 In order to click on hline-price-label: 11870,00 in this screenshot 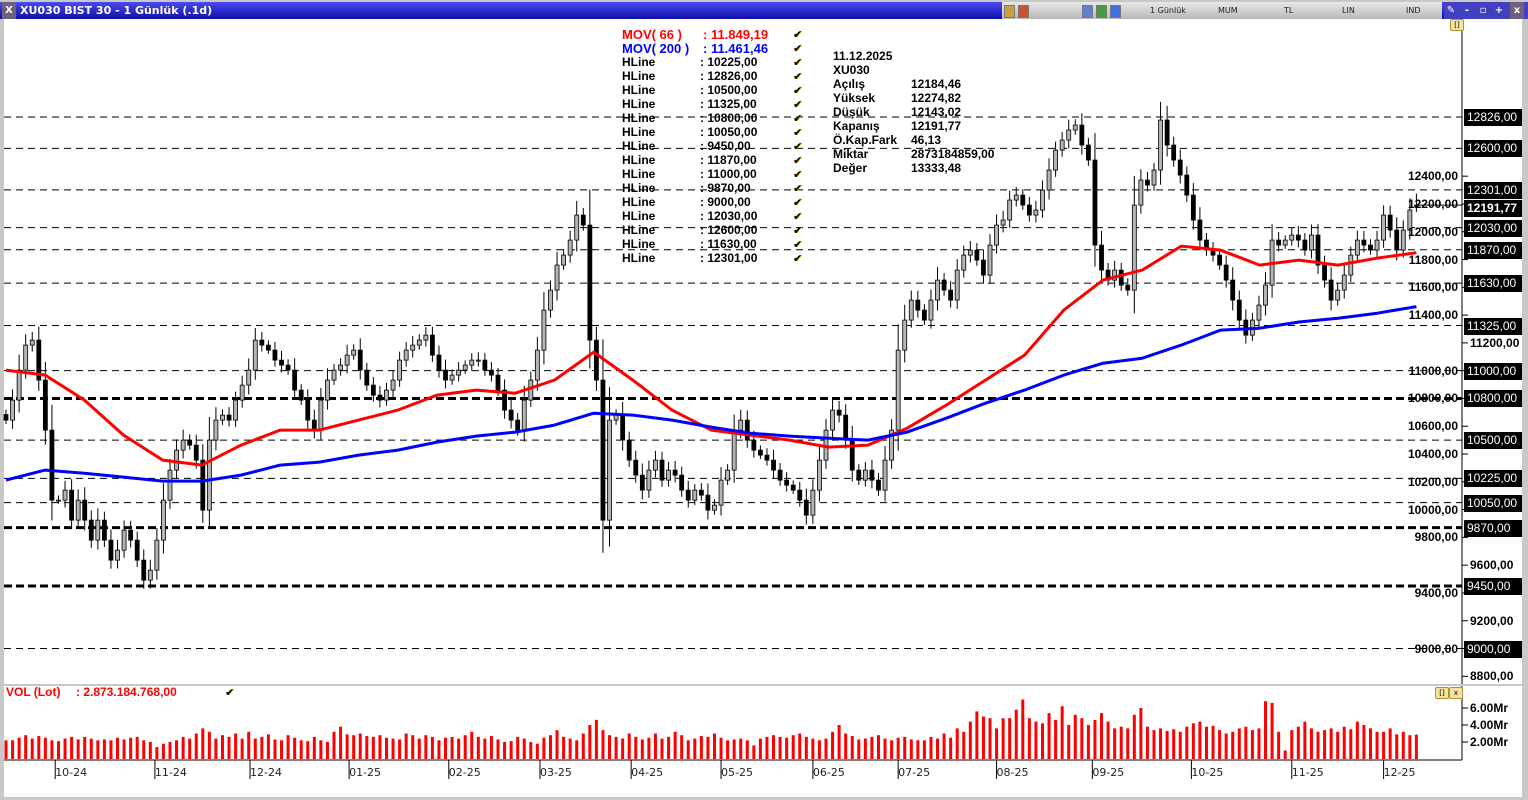, I will do `click(1493, 250)`.